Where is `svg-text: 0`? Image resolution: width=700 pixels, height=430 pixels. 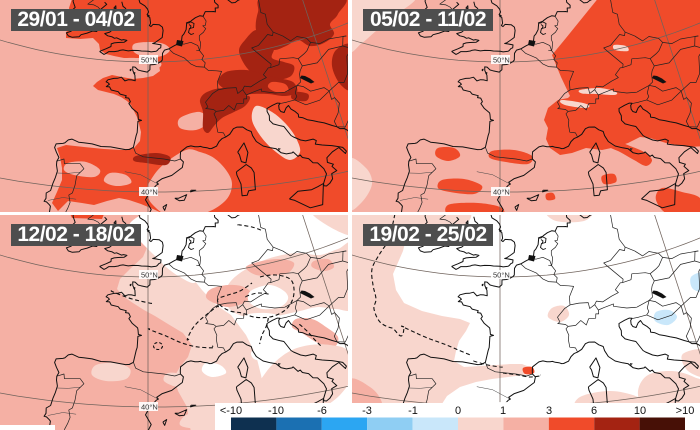 svg-text: 0 is located at coordinates (458, 411).